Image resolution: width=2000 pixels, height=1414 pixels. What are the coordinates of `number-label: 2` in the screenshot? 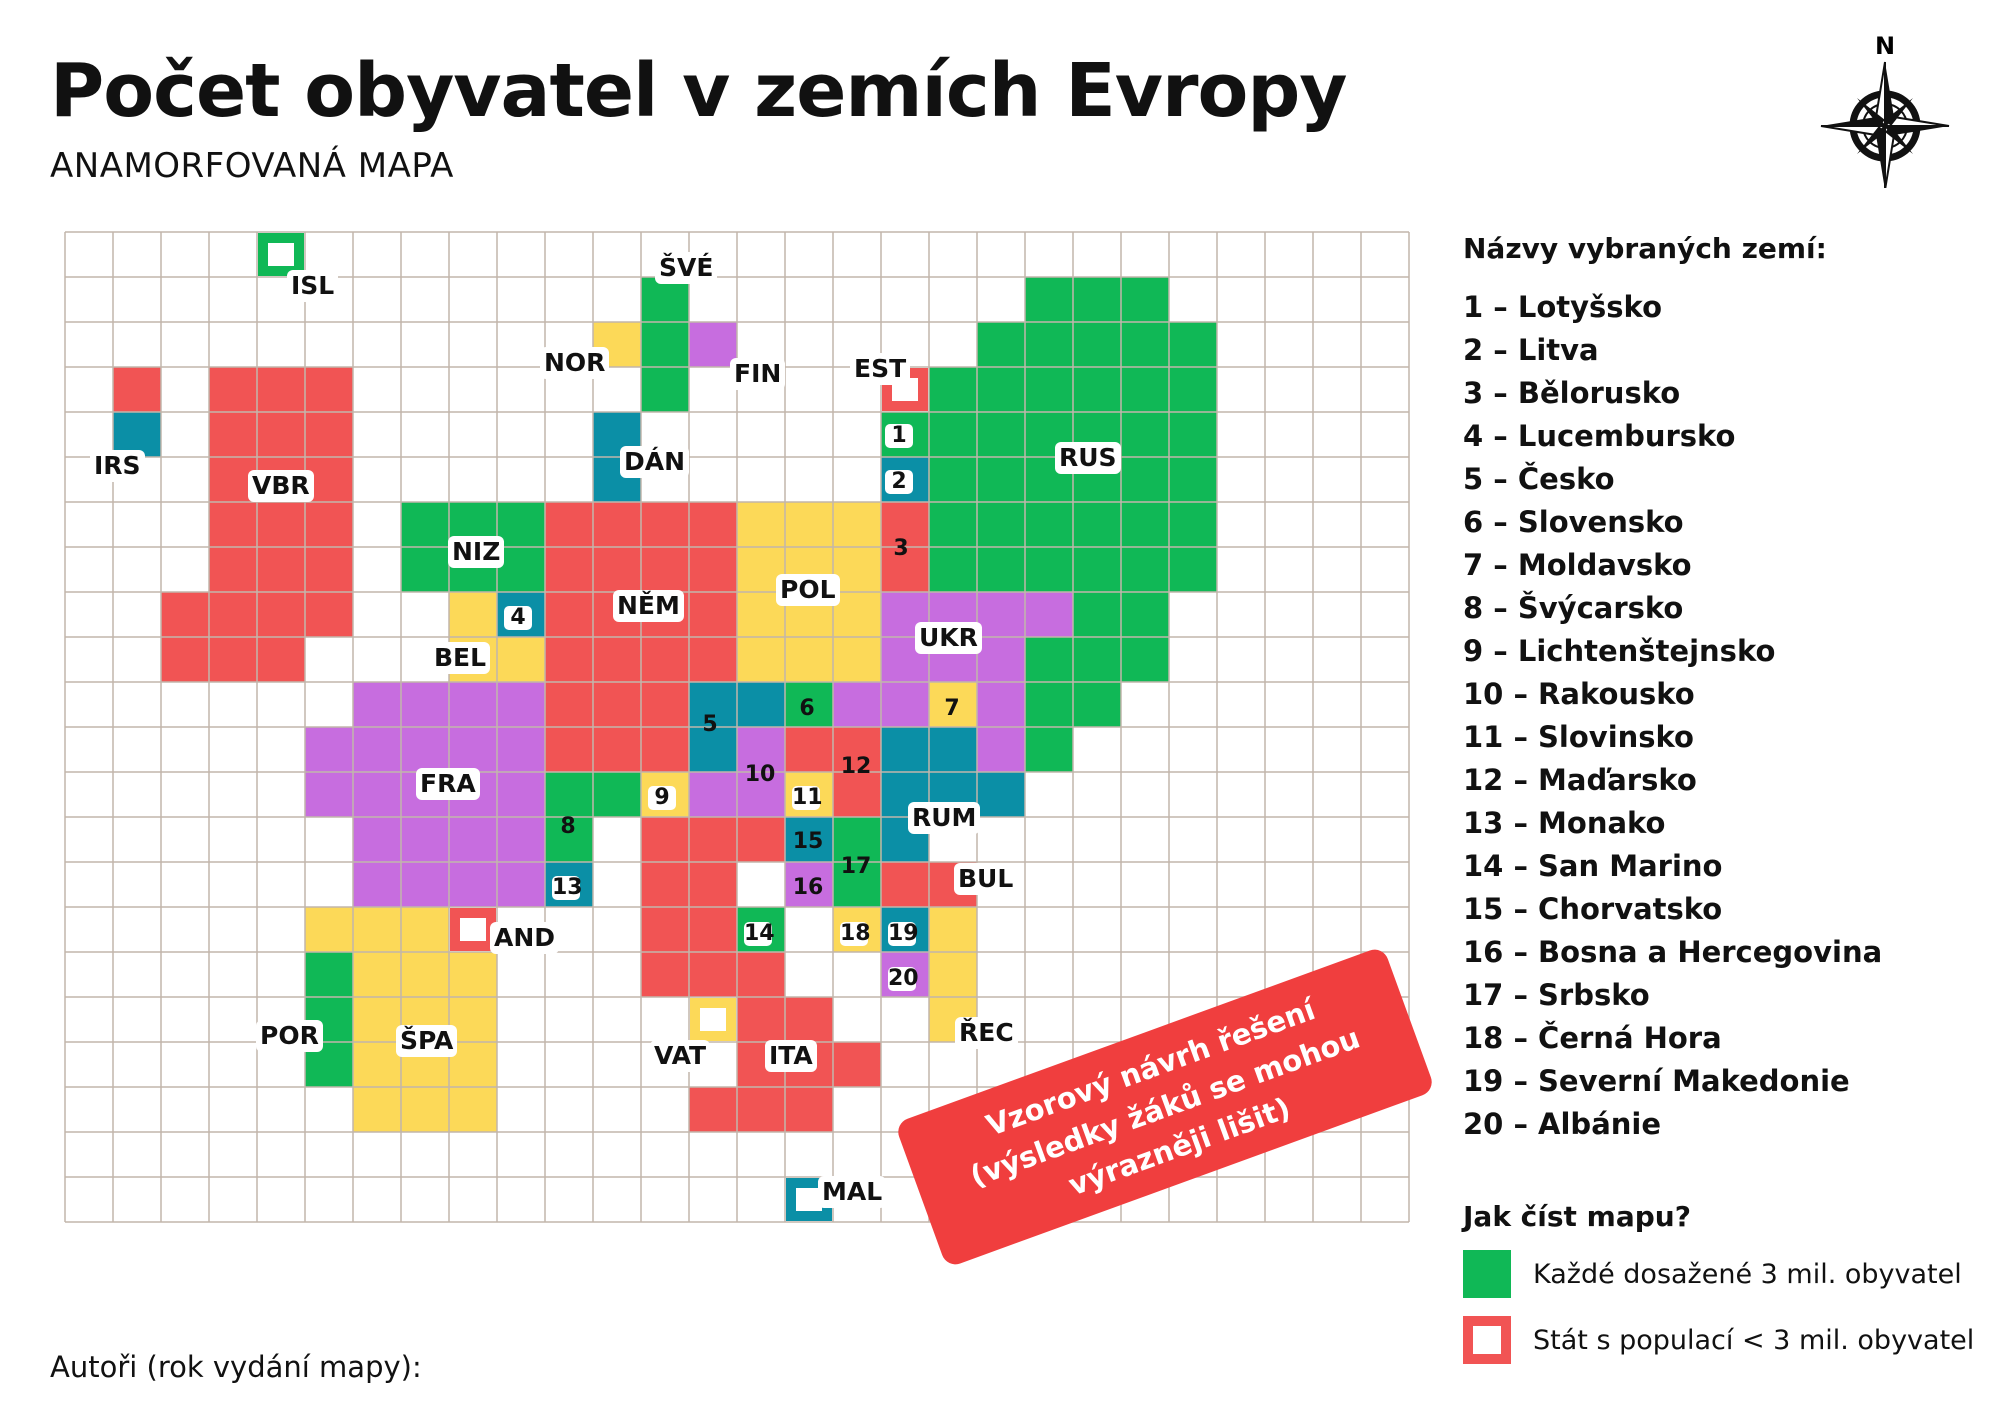 It's located at (899, 482).